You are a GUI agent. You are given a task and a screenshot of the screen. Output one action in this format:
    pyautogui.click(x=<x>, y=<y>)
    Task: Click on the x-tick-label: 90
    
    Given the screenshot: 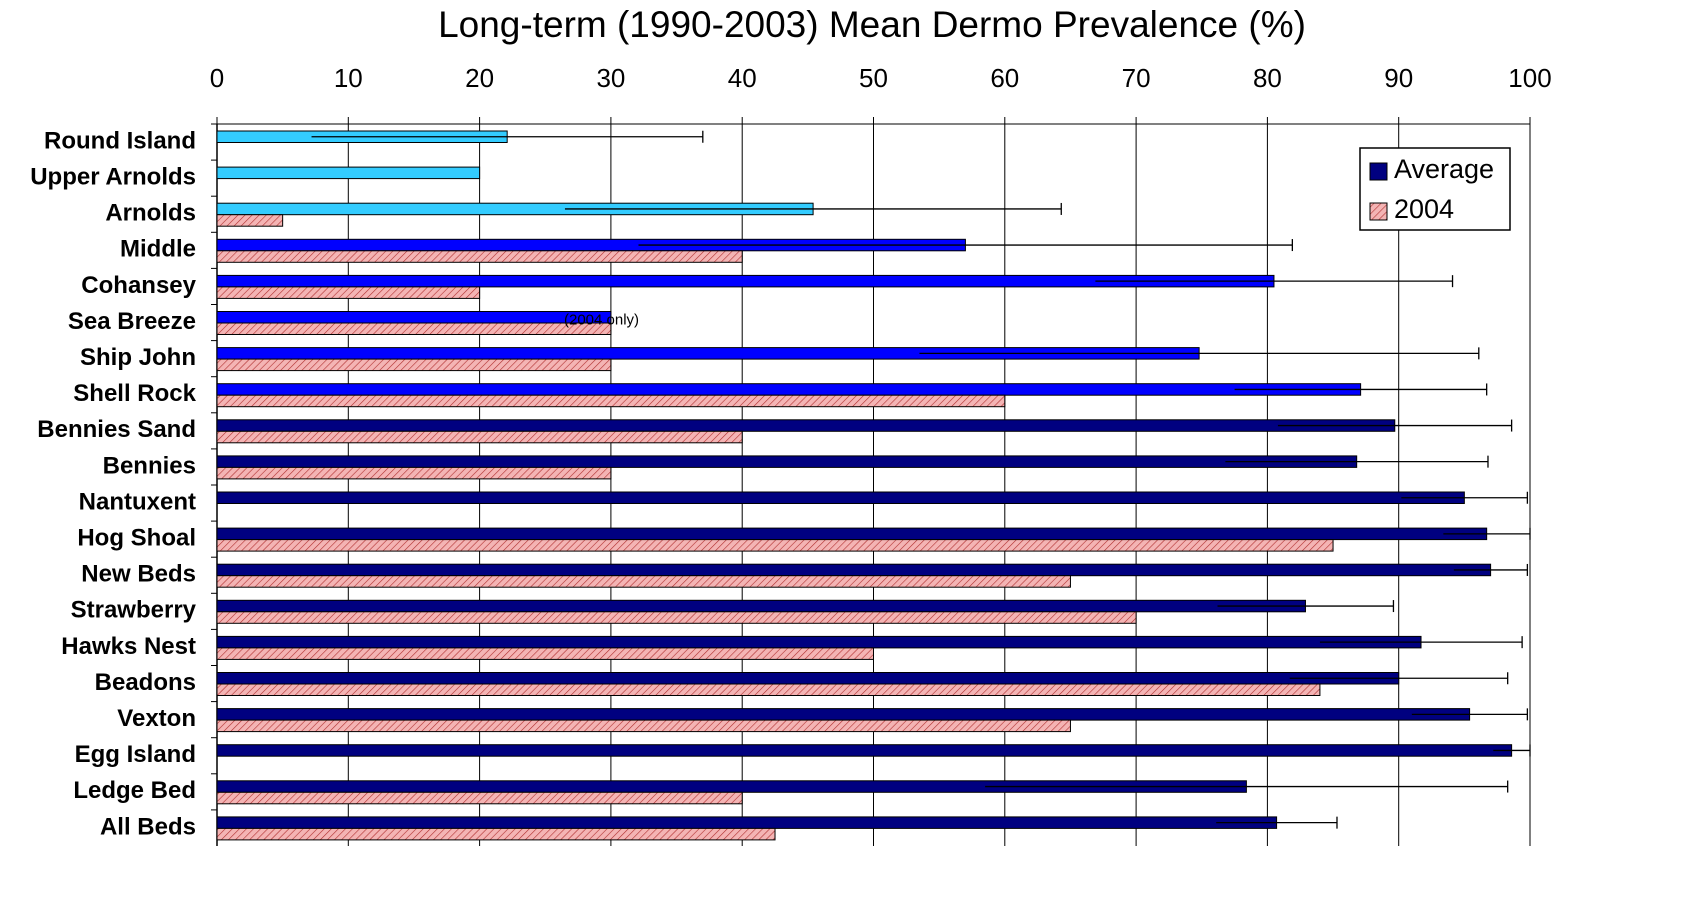 What is the action you would take?
    pyautogui.click(x=1398, y=78)
    